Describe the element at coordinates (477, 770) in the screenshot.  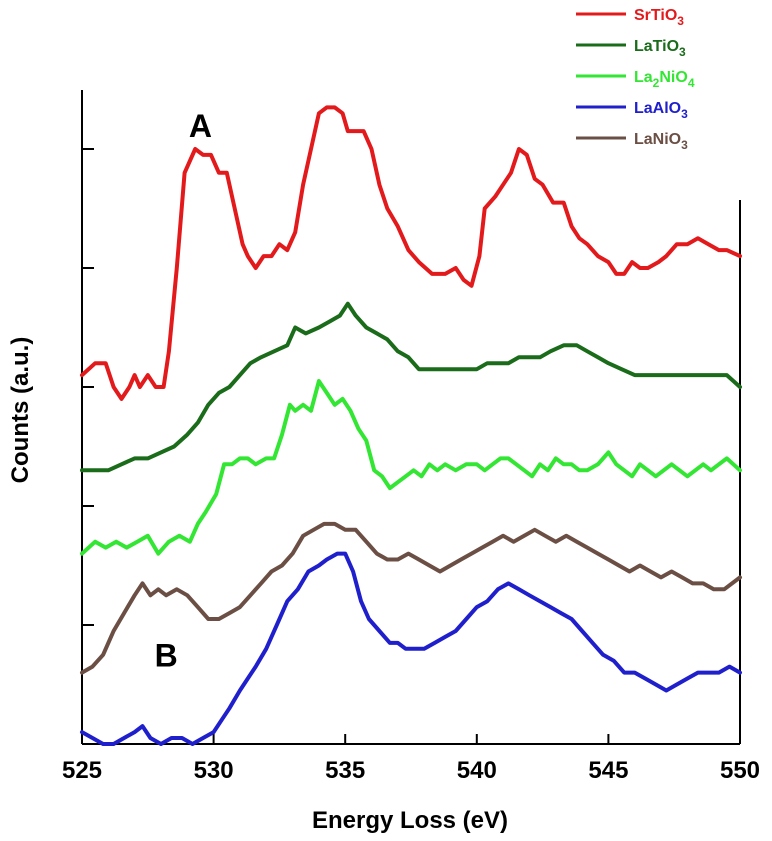
I see `x-tick-label: 540` at that location.